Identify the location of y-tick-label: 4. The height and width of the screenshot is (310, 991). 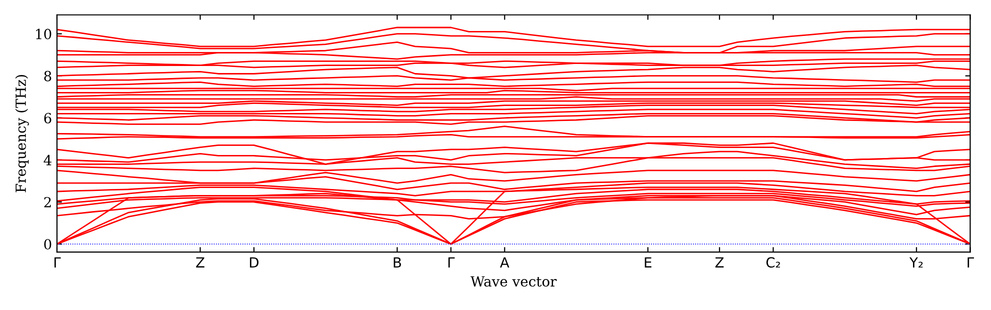
(48, 160).